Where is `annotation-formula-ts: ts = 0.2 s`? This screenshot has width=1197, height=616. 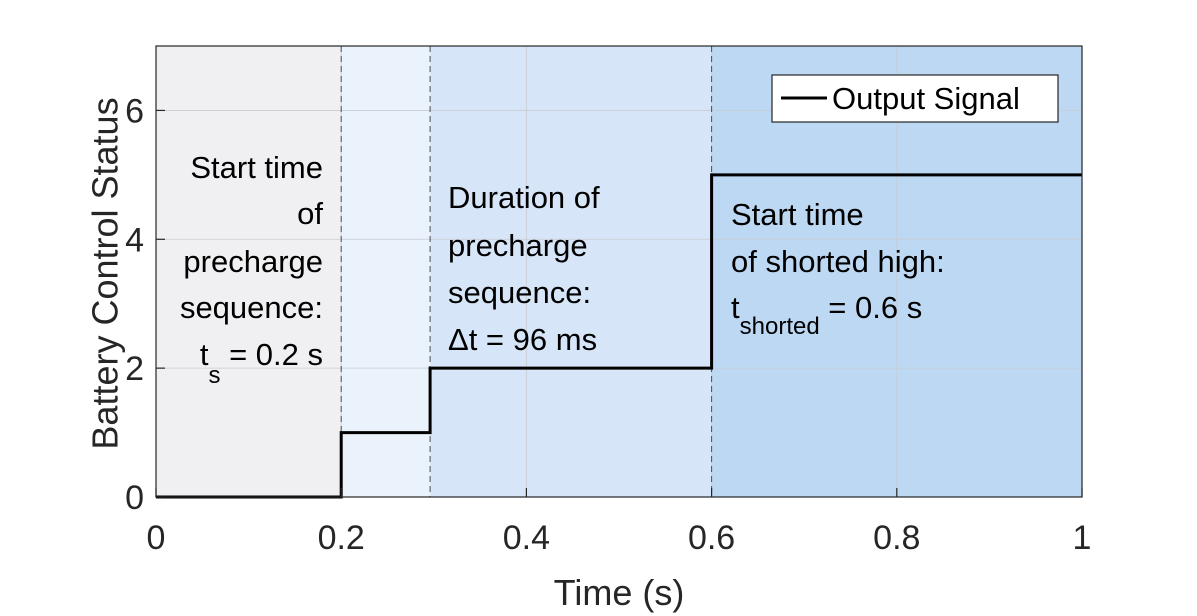
annotation-formula-ts: ts = 0.2 s is located at coordinates (261, 363).